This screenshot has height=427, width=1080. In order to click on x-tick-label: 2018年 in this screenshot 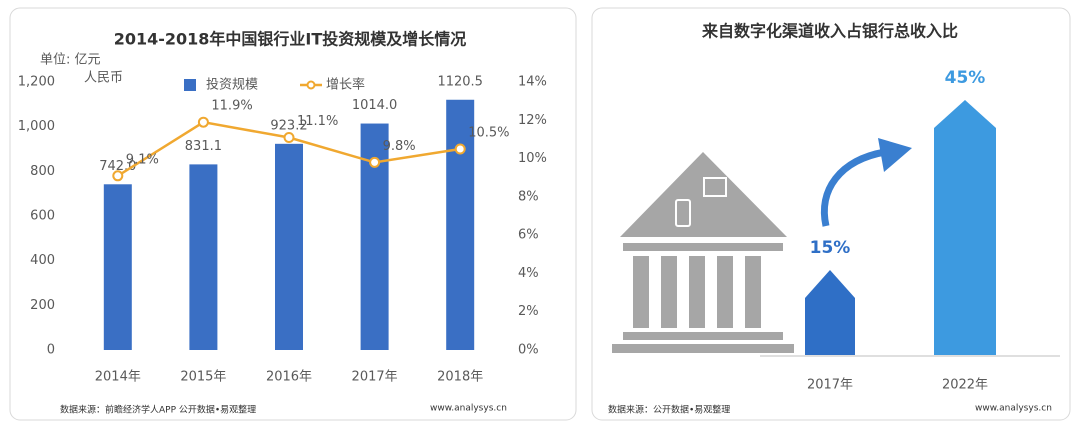, I will do `click(460, 377)`.